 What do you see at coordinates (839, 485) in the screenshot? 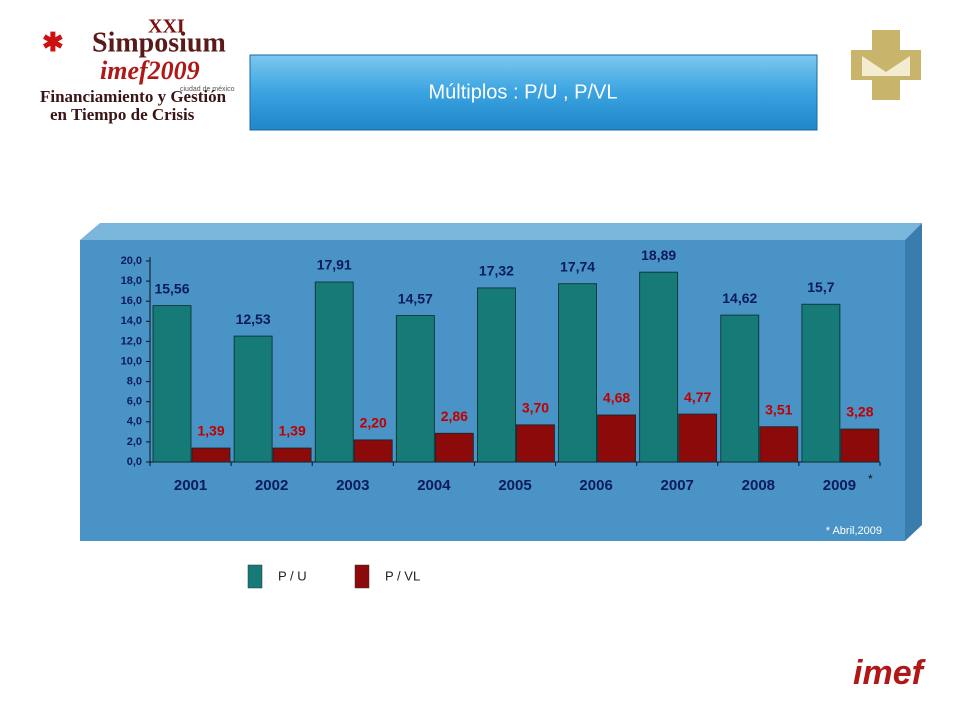
I see `x-tick-label: 2009` at bounding box center [839, 485].